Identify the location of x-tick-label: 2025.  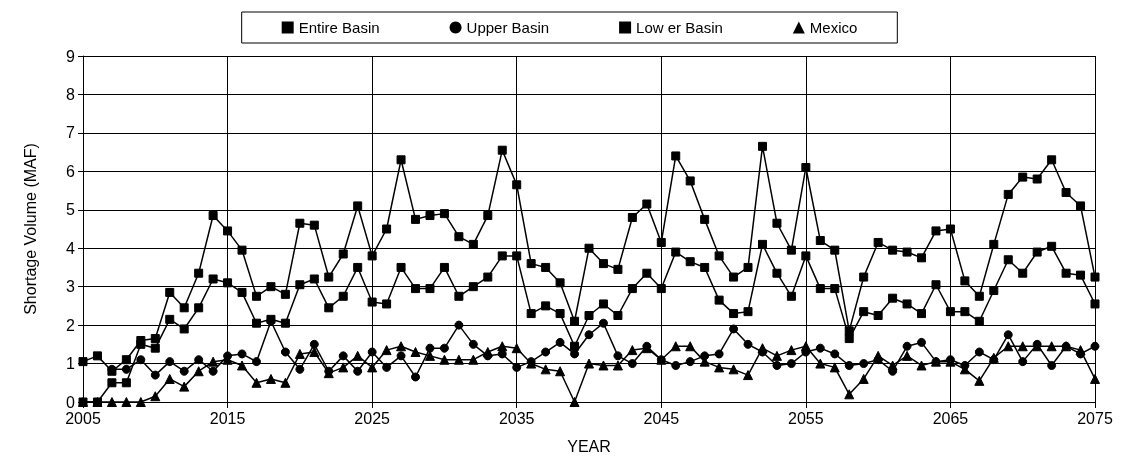
(372, 418).